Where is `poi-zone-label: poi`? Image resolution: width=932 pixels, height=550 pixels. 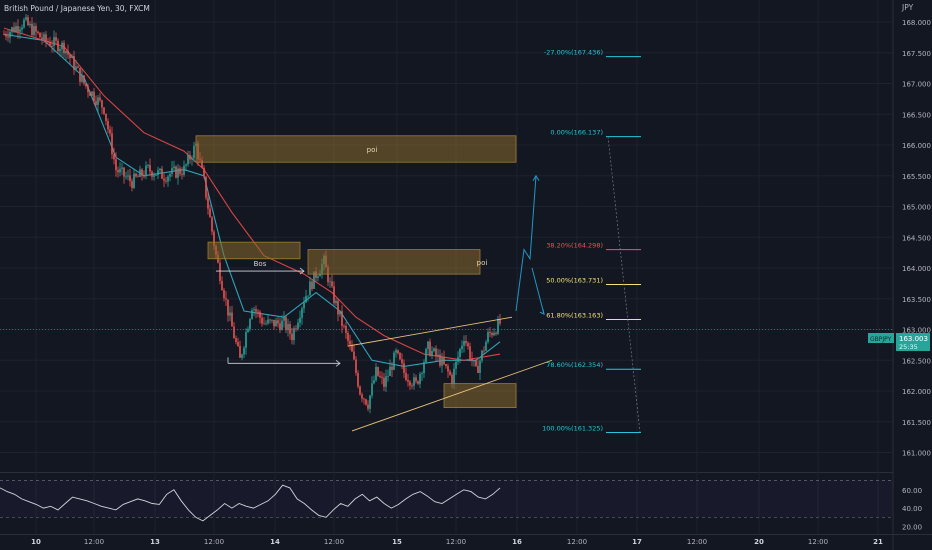
poi-zone-label: poi is located at coordinates (482, 263).